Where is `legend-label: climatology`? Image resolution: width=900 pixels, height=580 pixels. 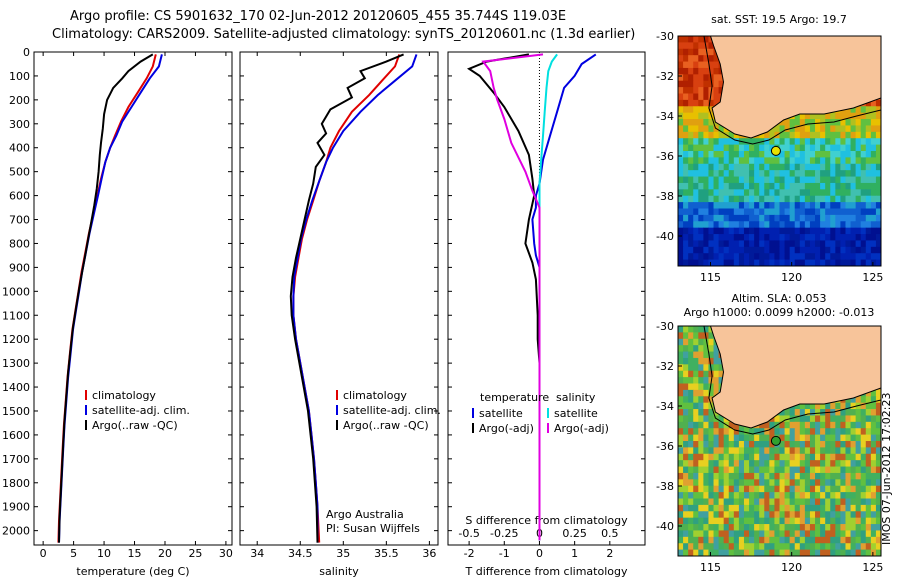 legend-label: climatology is located at coordinates (124, 395).